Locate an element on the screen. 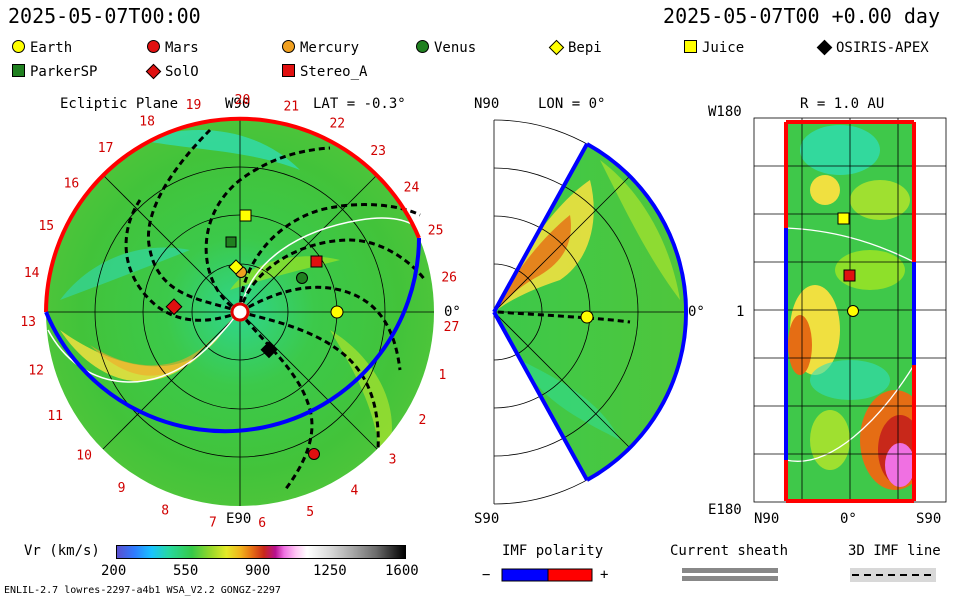  carrington-tick-label: 14 is located at coordinates (32, 273).